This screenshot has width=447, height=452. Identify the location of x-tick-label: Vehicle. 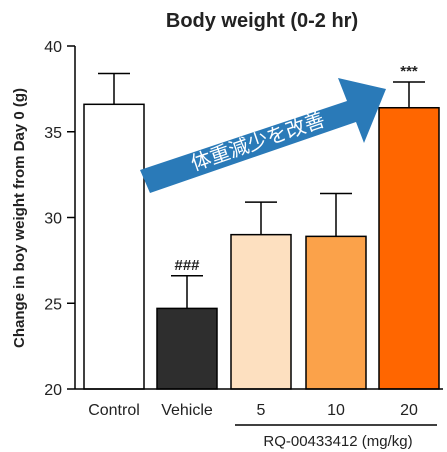
(187, 410).